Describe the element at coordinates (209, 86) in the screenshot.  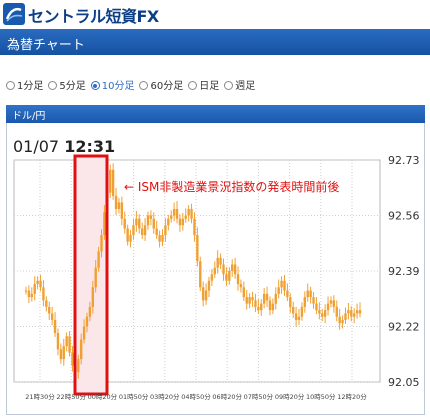
I see `interval-option-label: 日足` at that location.